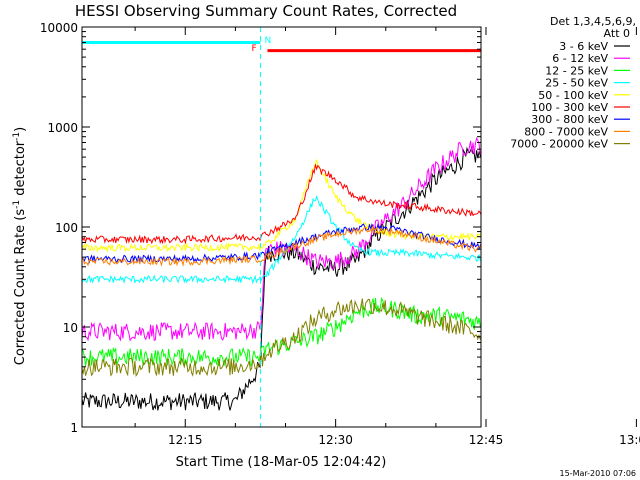 This screenshot has width=640, height=480. Describe the element at coordinates (66, 228) in the screenshot. I see `y-tick-label: 100` at that location.